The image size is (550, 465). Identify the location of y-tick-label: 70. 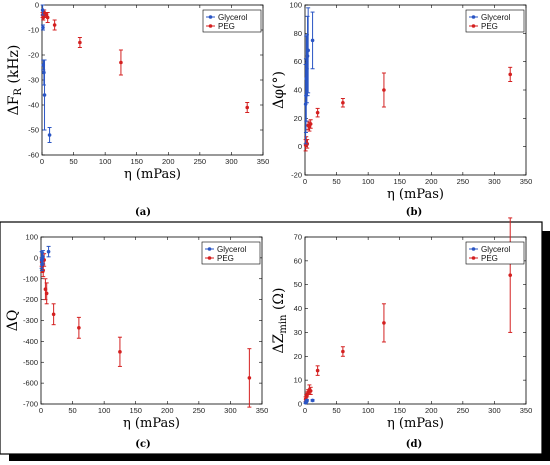
(298, 237).